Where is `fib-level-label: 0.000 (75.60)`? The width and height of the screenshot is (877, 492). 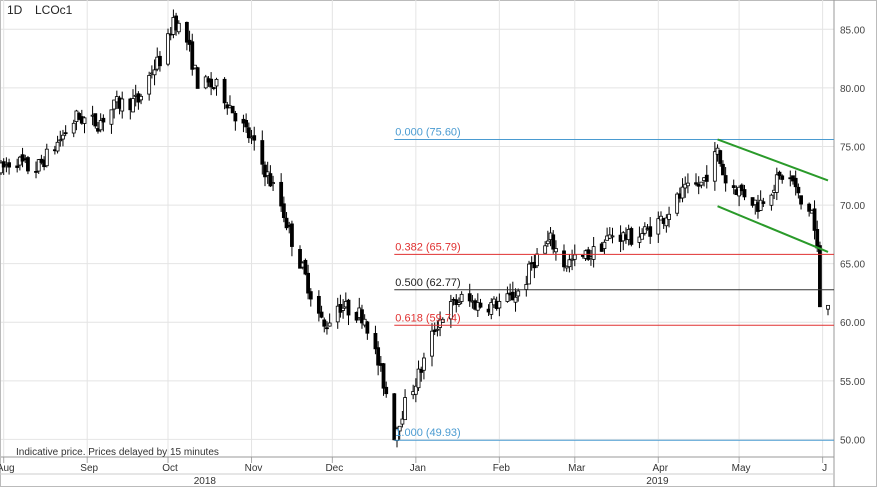
fib-level-label: 0.000 (75.60) is located at coordinates (427, 132).